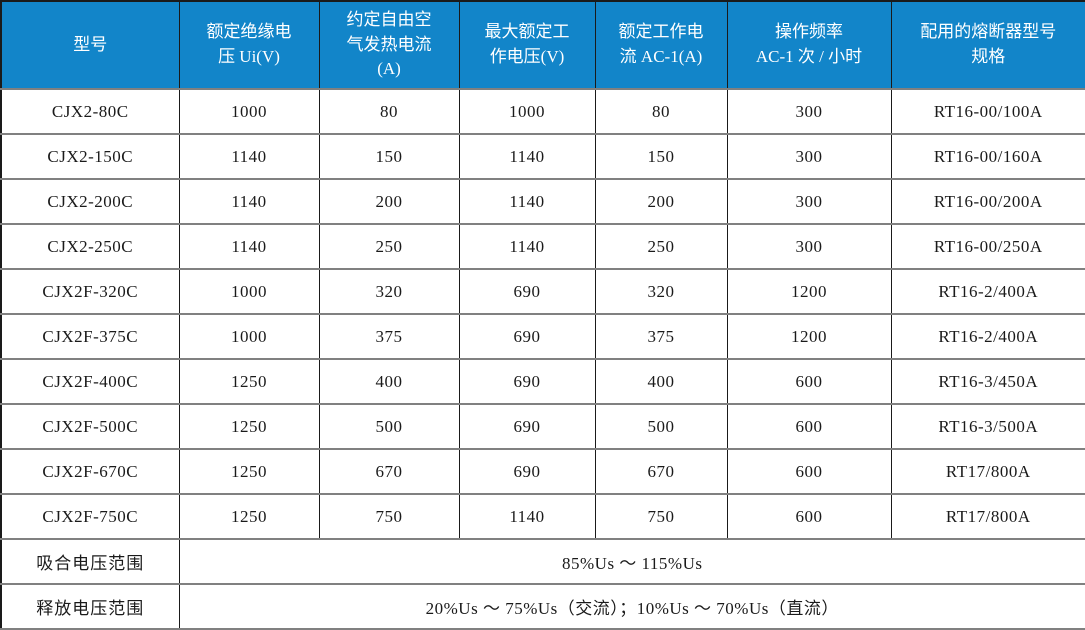 This screenshot has height=630, width=1085. I want to click on cell-model: CJX2F-320C, so click(90, 291).